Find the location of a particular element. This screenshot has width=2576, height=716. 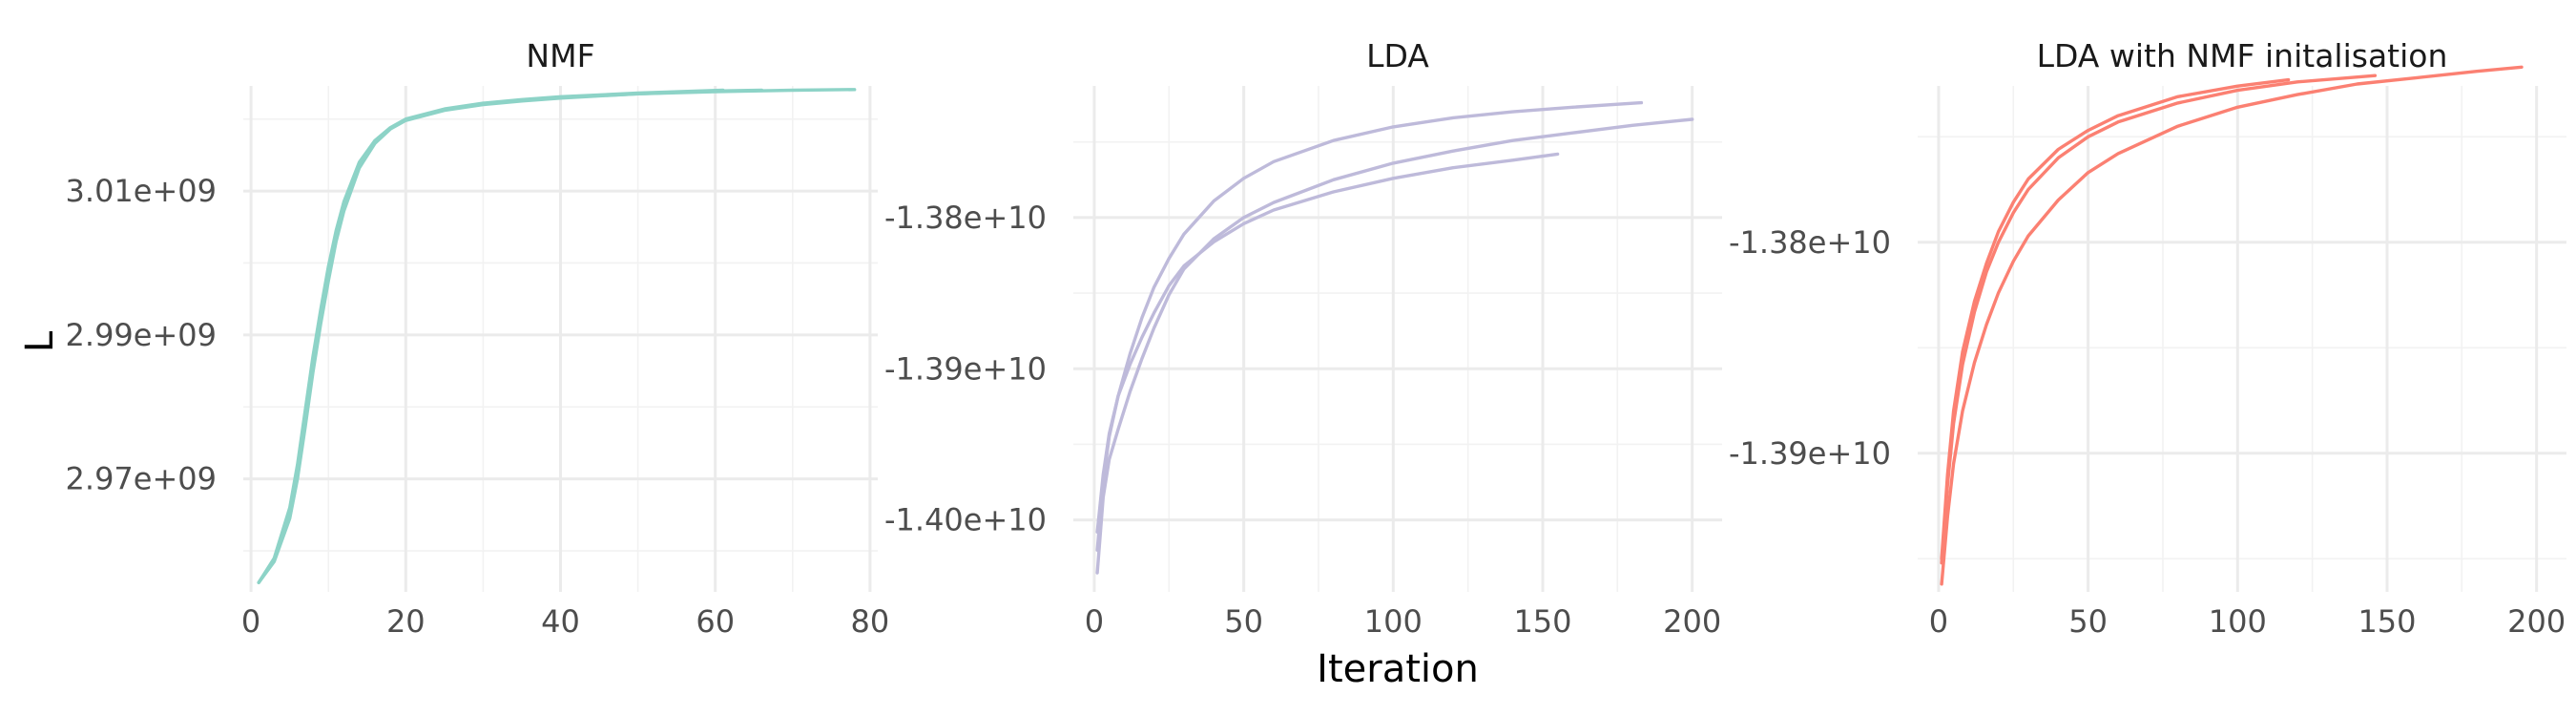

x-tick-label: 80 is located at coordinates (870, 621).